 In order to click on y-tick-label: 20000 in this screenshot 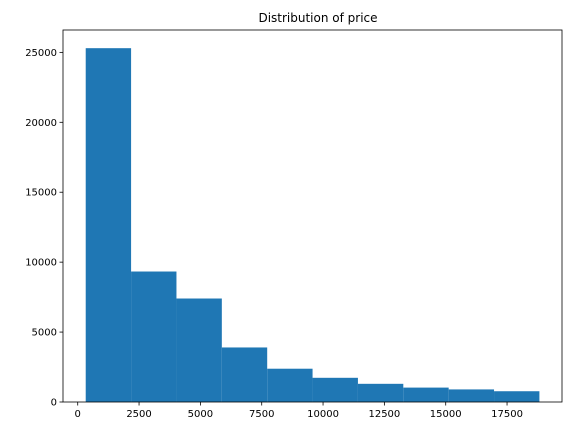, I will do `click(41, 123)`.